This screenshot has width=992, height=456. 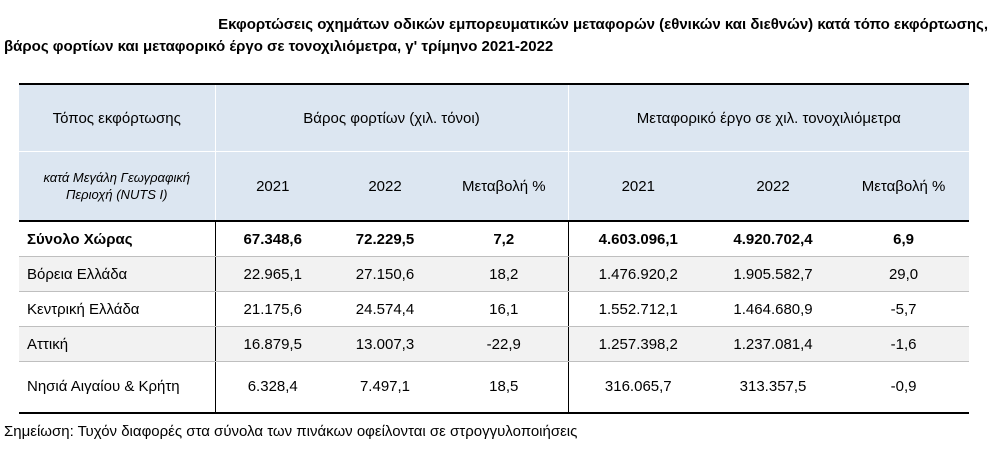 What do you see at coordinates (773, 309) in the screenshot?
I see `cell-work-2022: 1.464.680,9` at bounding box center [773, 309].